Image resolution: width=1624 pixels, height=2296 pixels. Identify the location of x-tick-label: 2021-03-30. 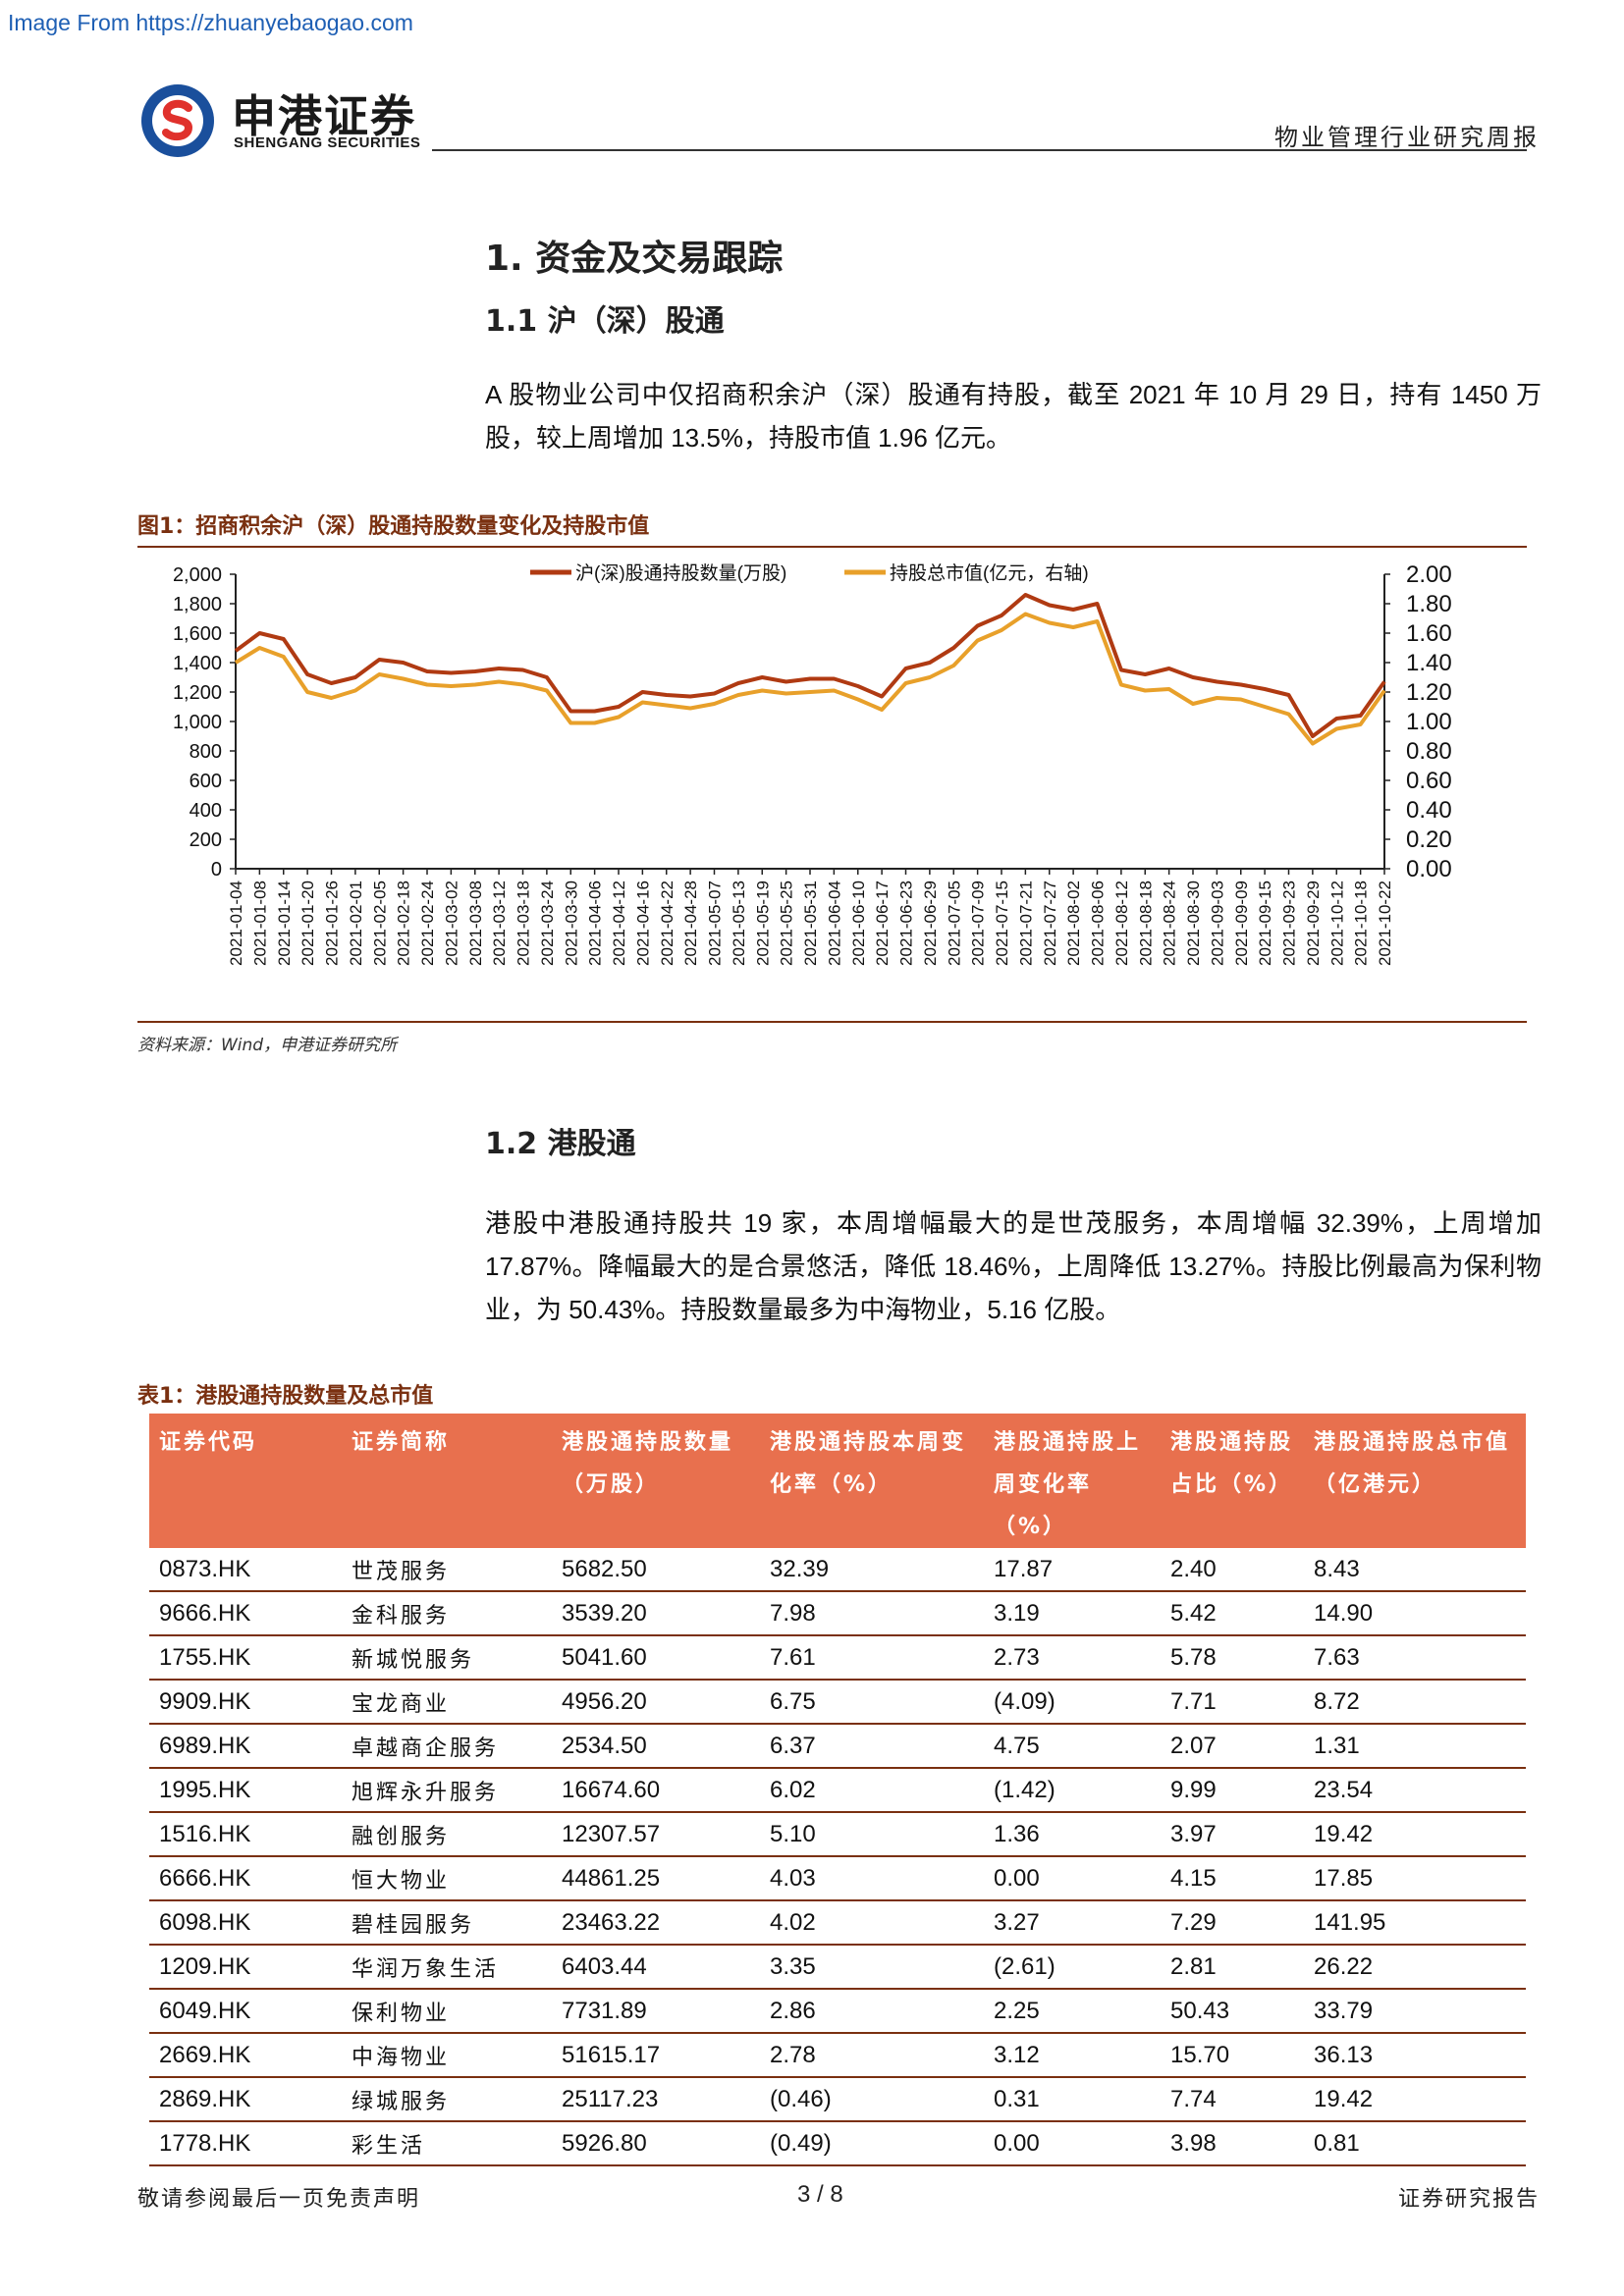
(571, 923).